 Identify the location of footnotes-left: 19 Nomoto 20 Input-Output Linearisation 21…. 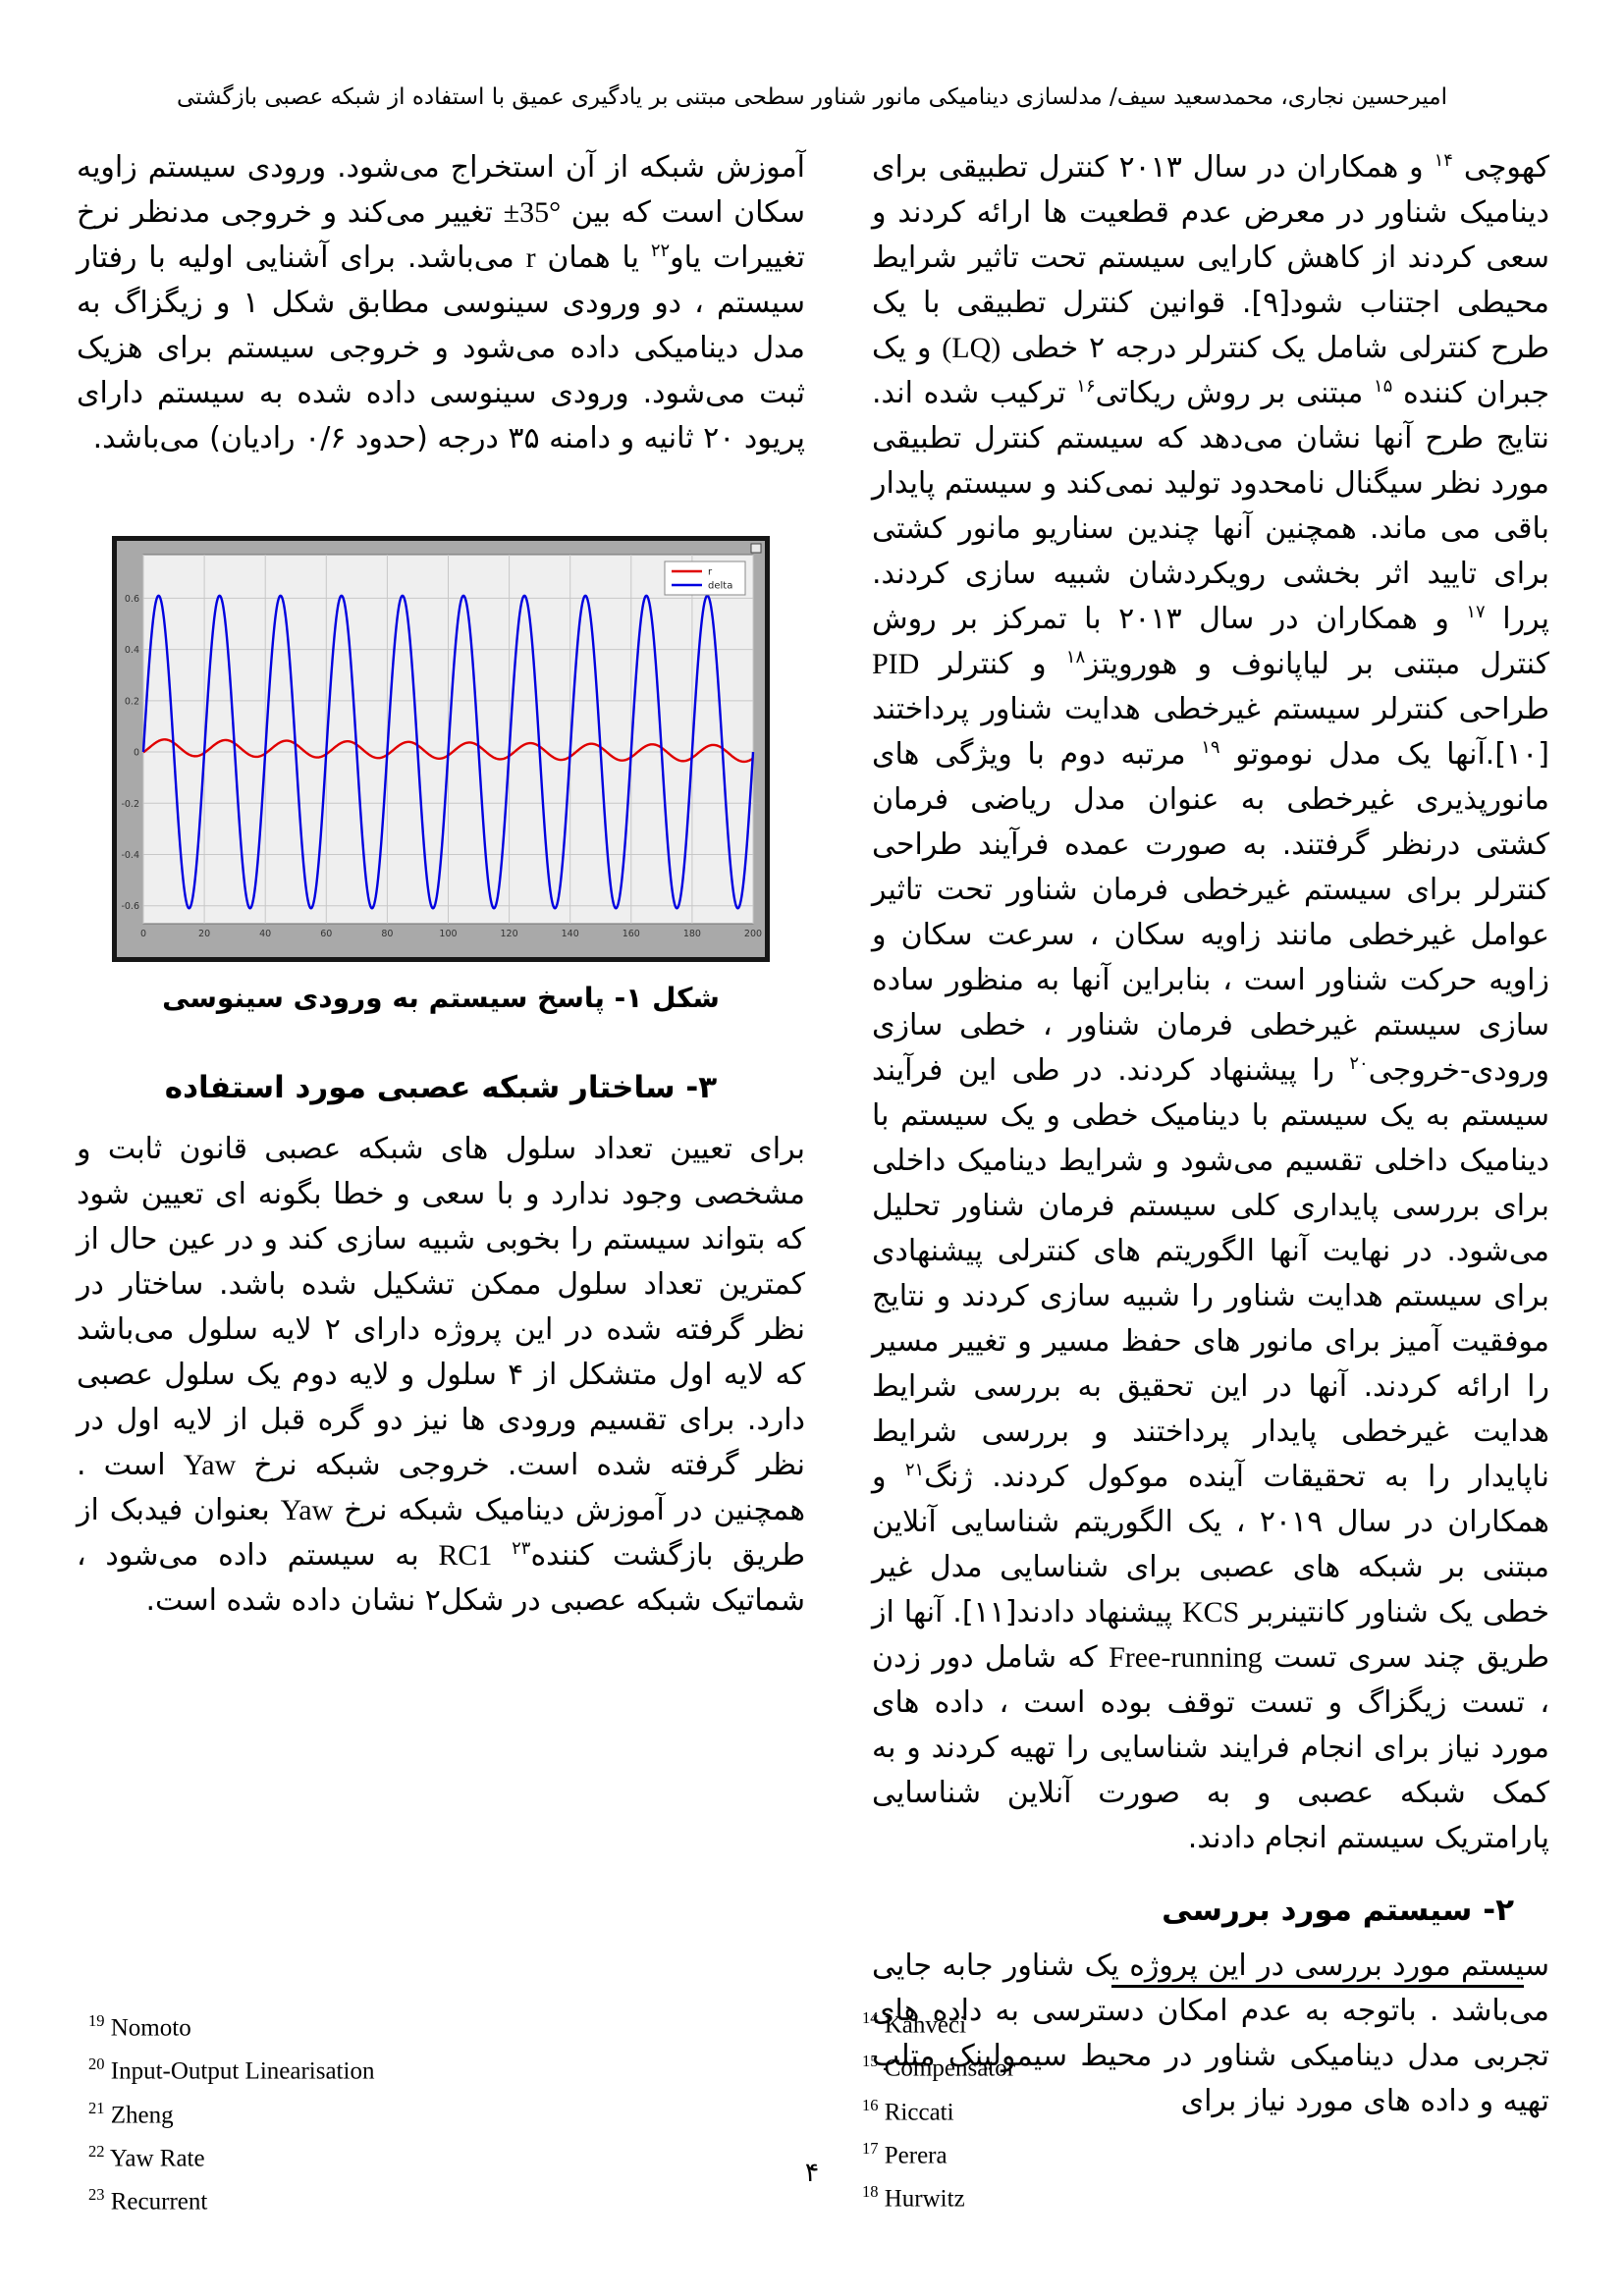
(392, 2111).